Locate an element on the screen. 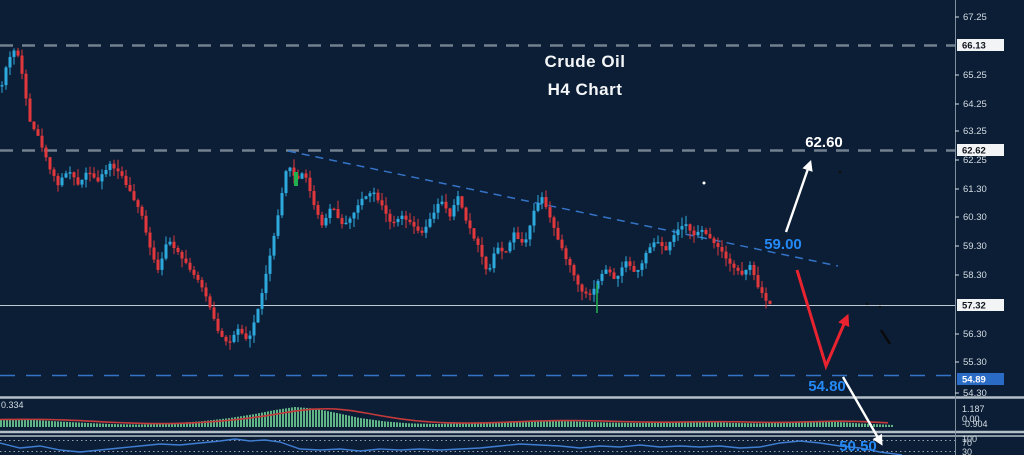 This screenshot has height=455, width=1024. axis-tick-label: 58.30 is located at coordinates (975, 275).